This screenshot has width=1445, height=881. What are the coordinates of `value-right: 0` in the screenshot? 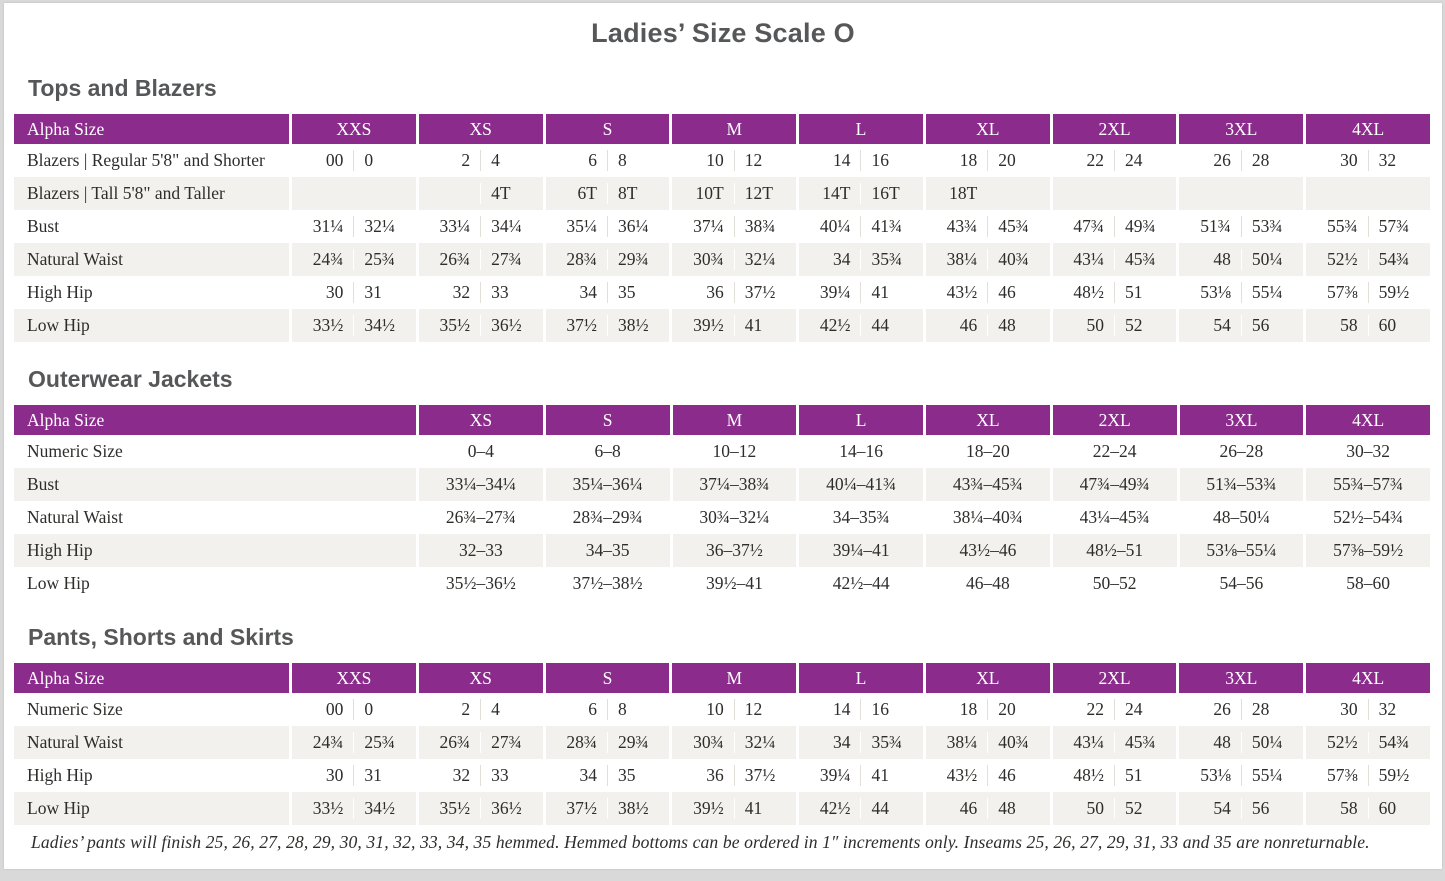 It's located at (384, 709).